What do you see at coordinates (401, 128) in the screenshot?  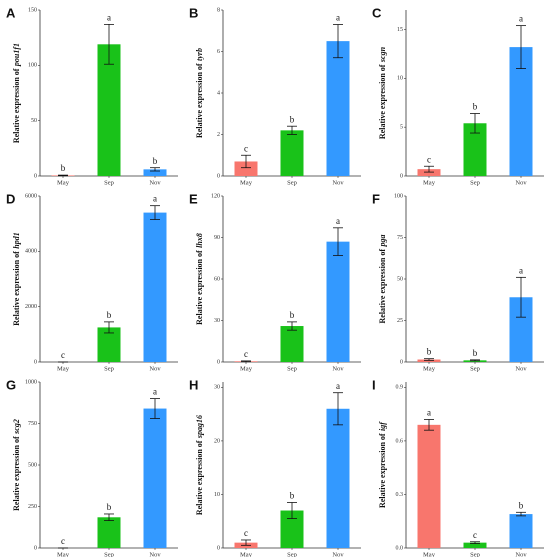 I see `y-tick-label: 5` at bounding box center [401, 128].